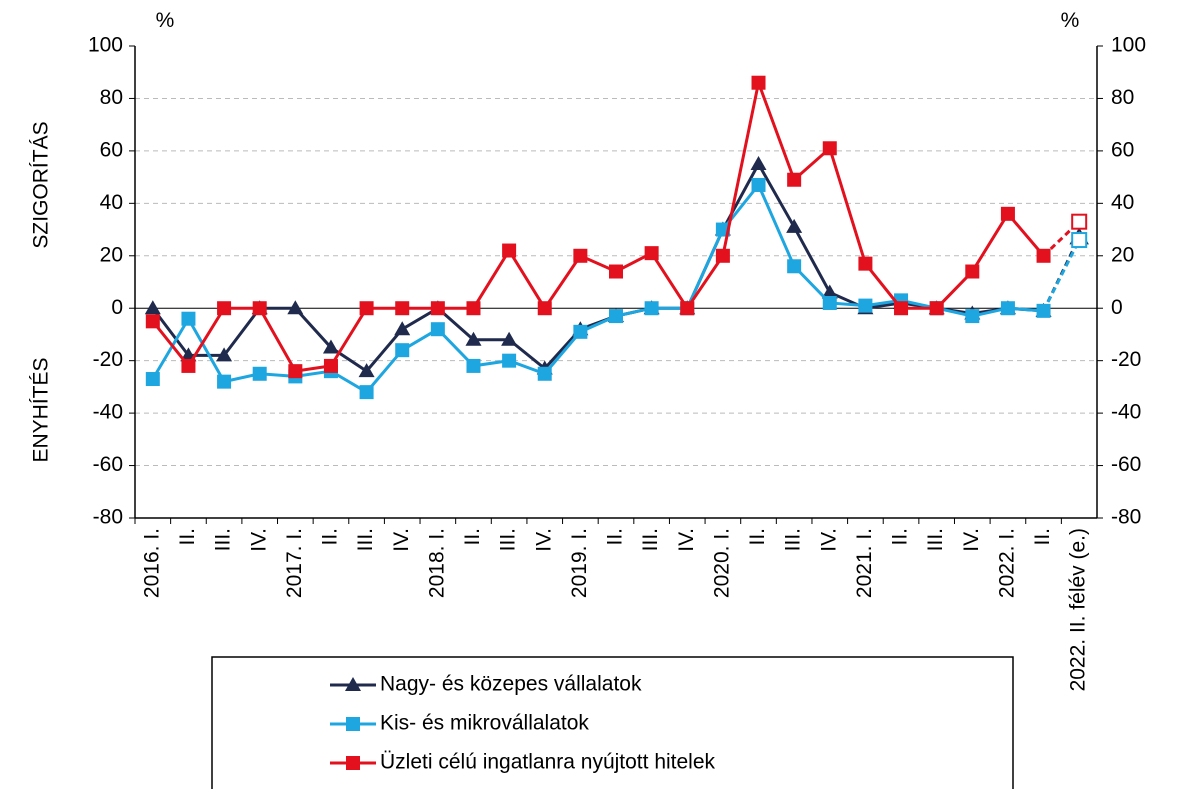 The width and height of the screenshot is (1181, 794). Describe the element at coordinates (1122, 149) in the screenshot. I see `y2-tick-label: 60` at that location.